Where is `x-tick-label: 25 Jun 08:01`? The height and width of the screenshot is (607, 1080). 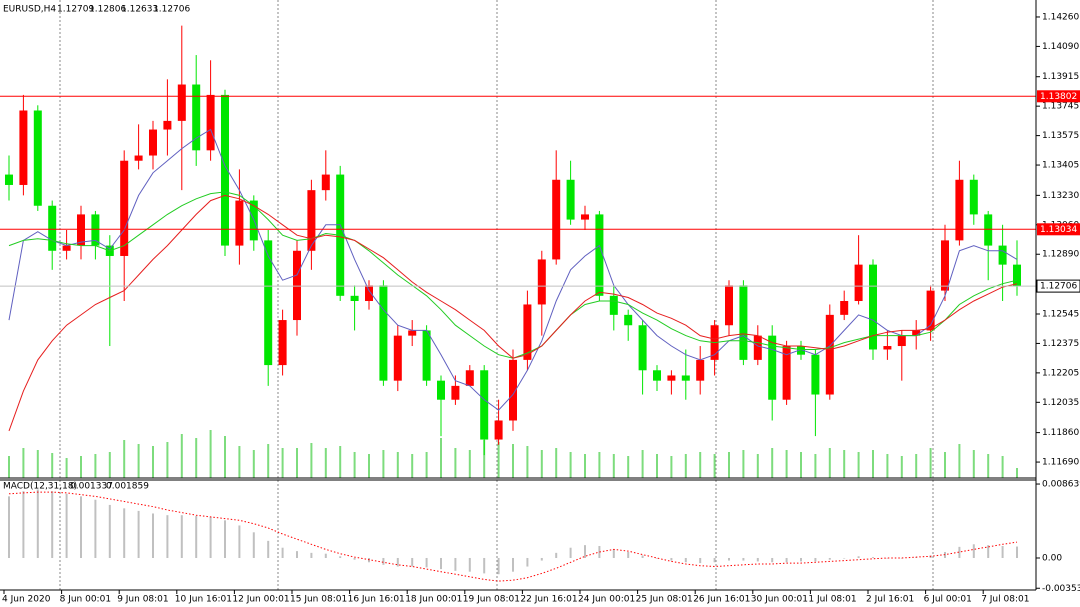 x-tick-label: 25 Jun 08:01 is located at coordinates (664, 600).